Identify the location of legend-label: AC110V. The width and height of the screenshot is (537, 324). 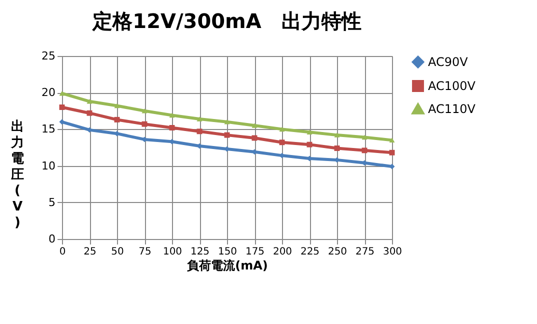
(452, 109).